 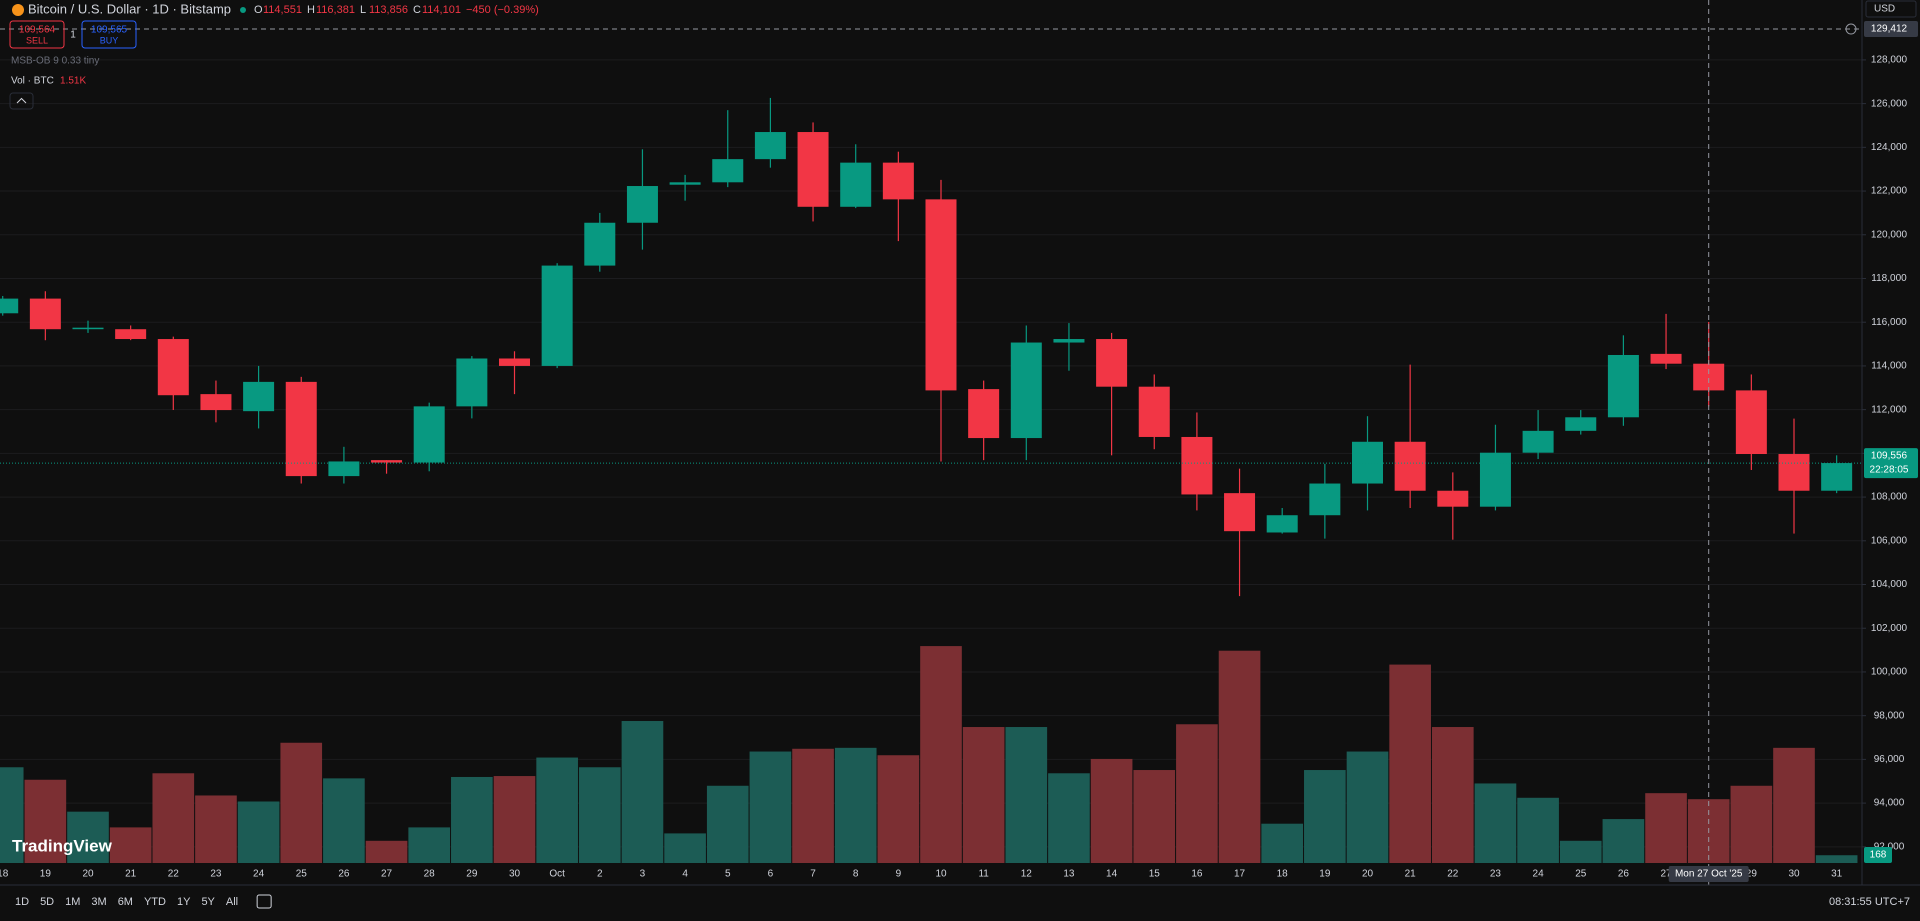 I want to click on x-tick-label: 26, so click(x=344, y=874).